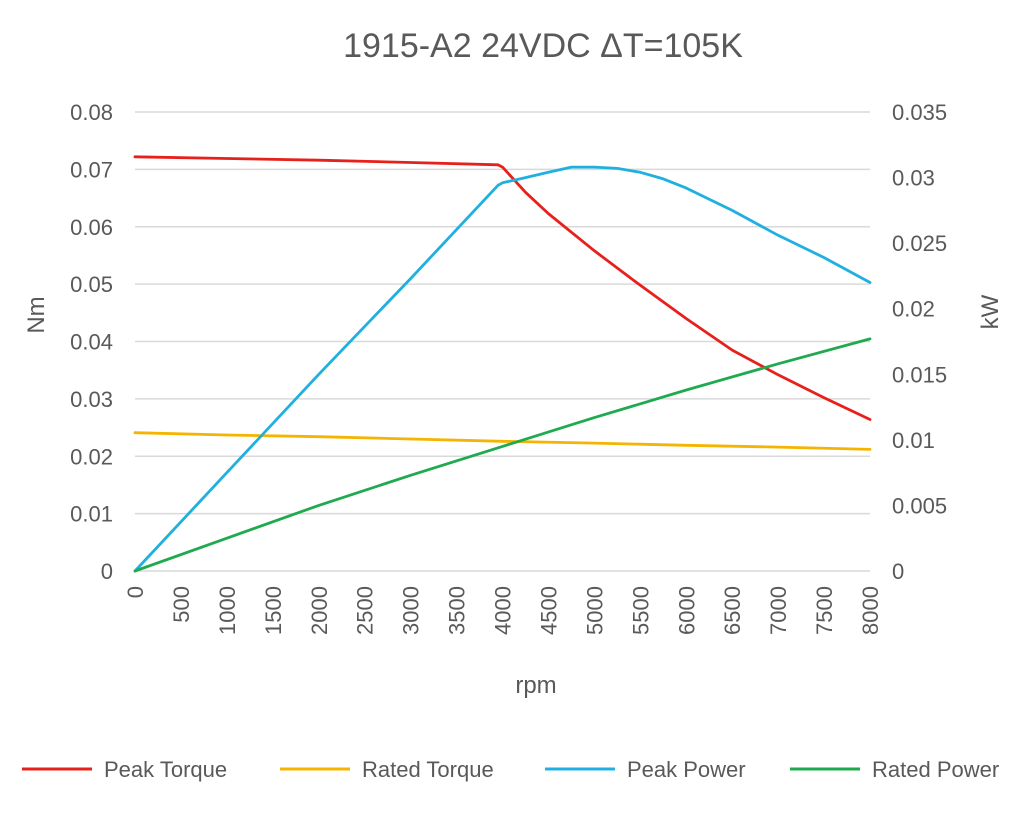 The width and height of the screenshot is (1024, 837). Describe the element at coordinates (457, 610) in the screenshot. I see `x-tick-label: 3500` at that location.